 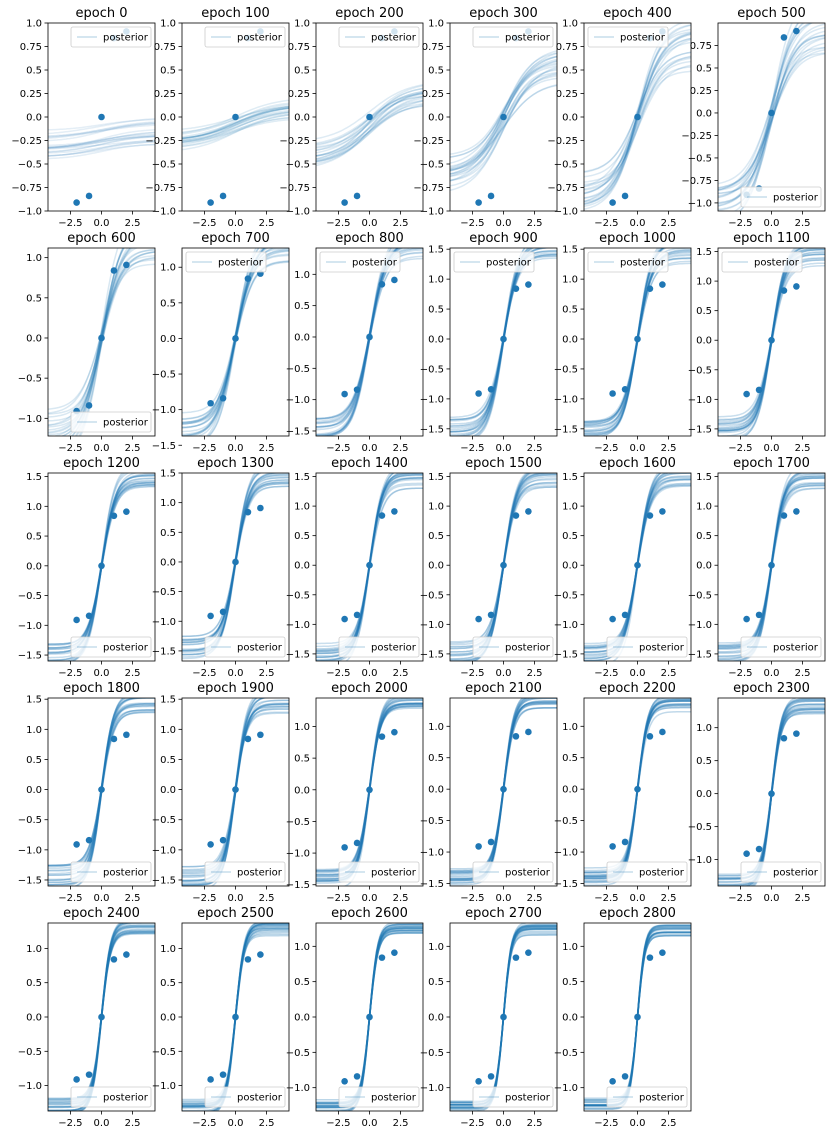 What do you see at coordinates (302, 790) in the screenshot?
I see `y-tick-label: 0.0` at bounding box center [302, 790].